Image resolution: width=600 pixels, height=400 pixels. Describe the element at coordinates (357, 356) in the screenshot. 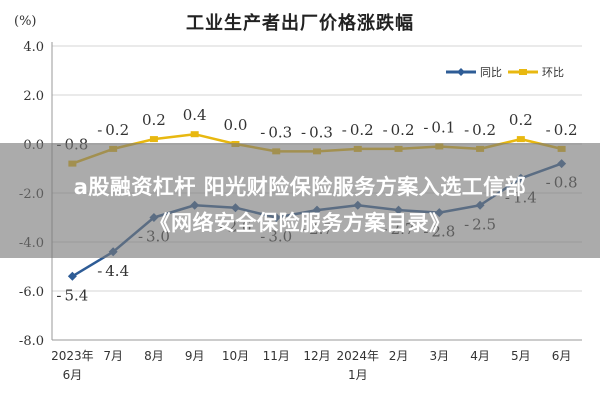

I see `x-tick-label: 2024年` at that location.